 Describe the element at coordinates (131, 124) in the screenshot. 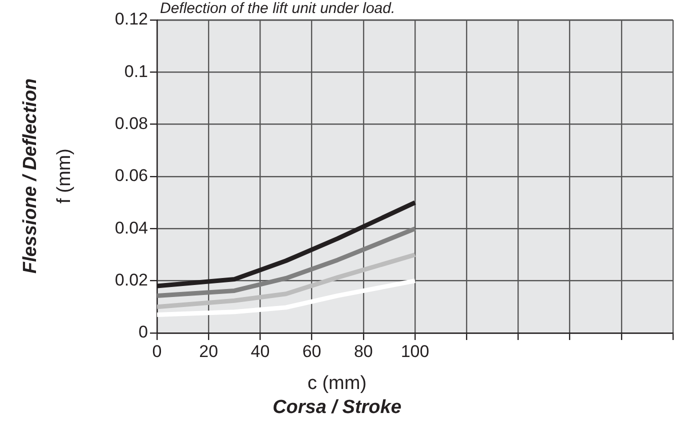

I see `y-tick-label: 0.08` at that location.